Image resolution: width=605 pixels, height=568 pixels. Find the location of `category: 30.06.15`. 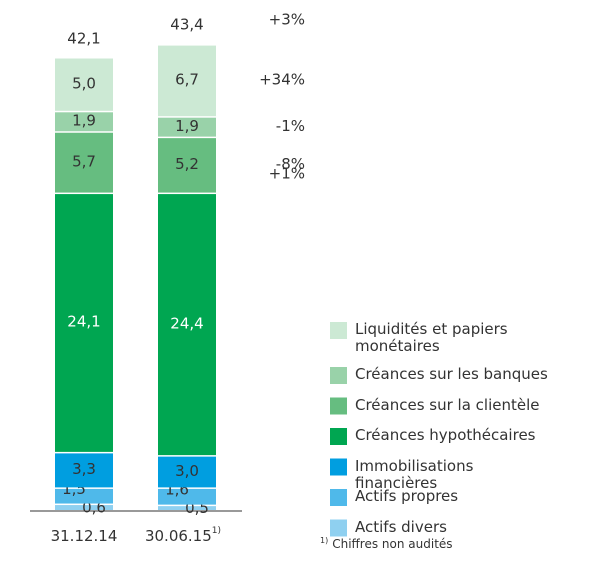

category: 30.06.15 is located at coordinates (178, 536).